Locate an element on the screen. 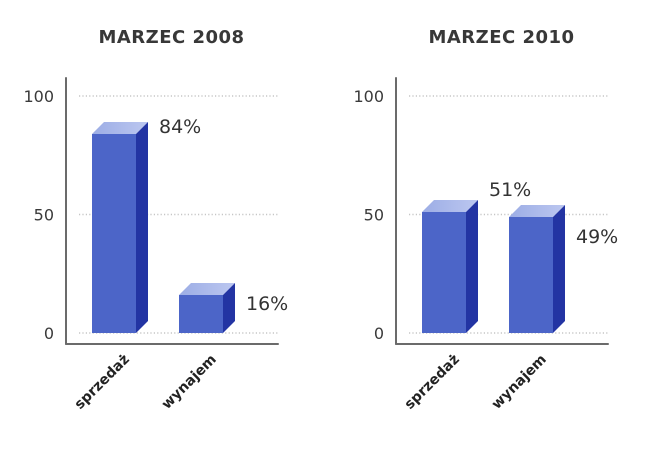 The image size is (651, 449). value-label-wynajem: 16% is located at coordinates (267, 304).